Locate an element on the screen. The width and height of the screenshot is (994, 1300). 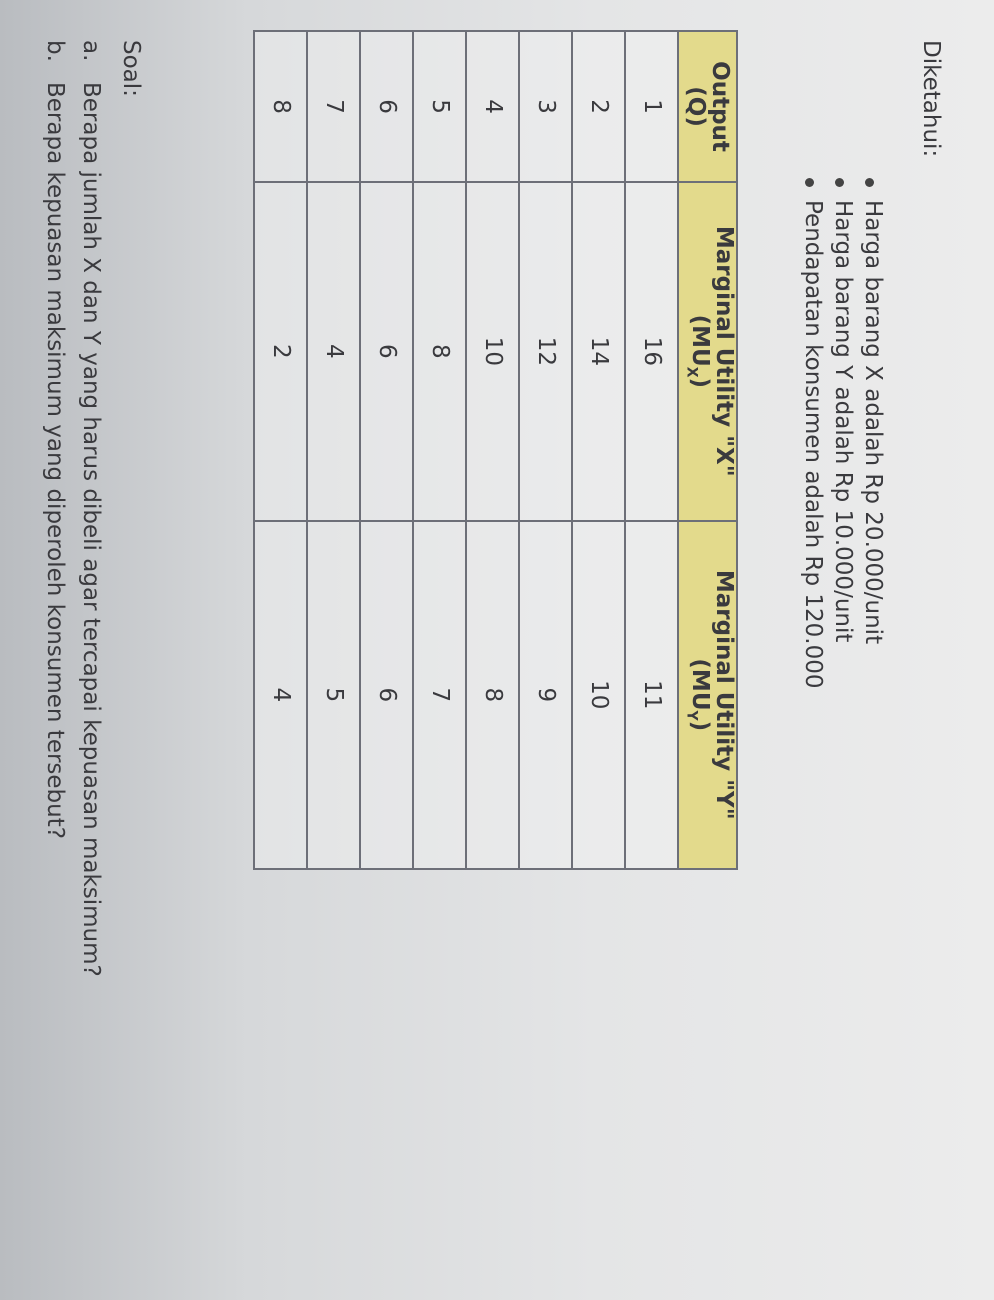
questions-label: Soal: is located at coordinates (131, 68).